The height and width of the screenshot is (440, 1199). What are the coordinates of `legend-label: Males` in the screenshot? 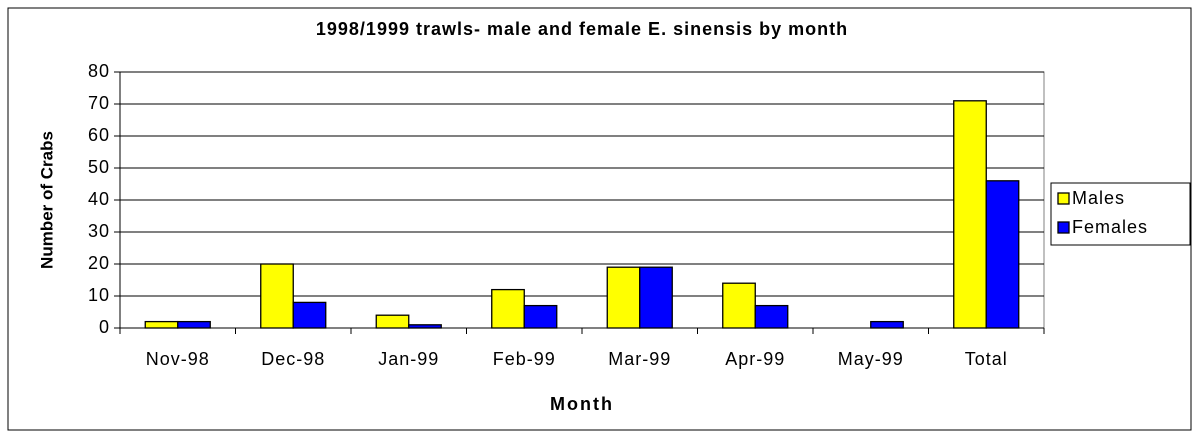 It's located at (1098, 198).